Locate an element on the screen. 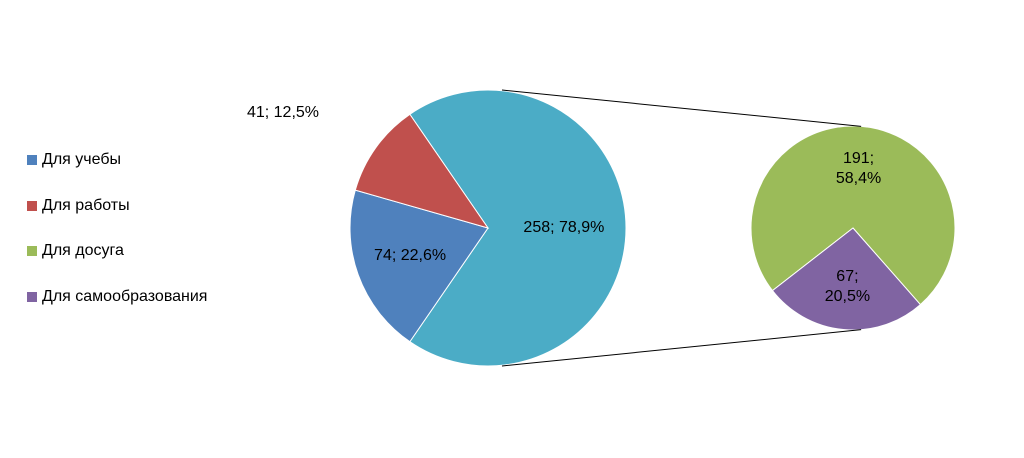 This screenshot has height=458, width=1024. legend-label: Для учебы is located at coordinates (81, 159).